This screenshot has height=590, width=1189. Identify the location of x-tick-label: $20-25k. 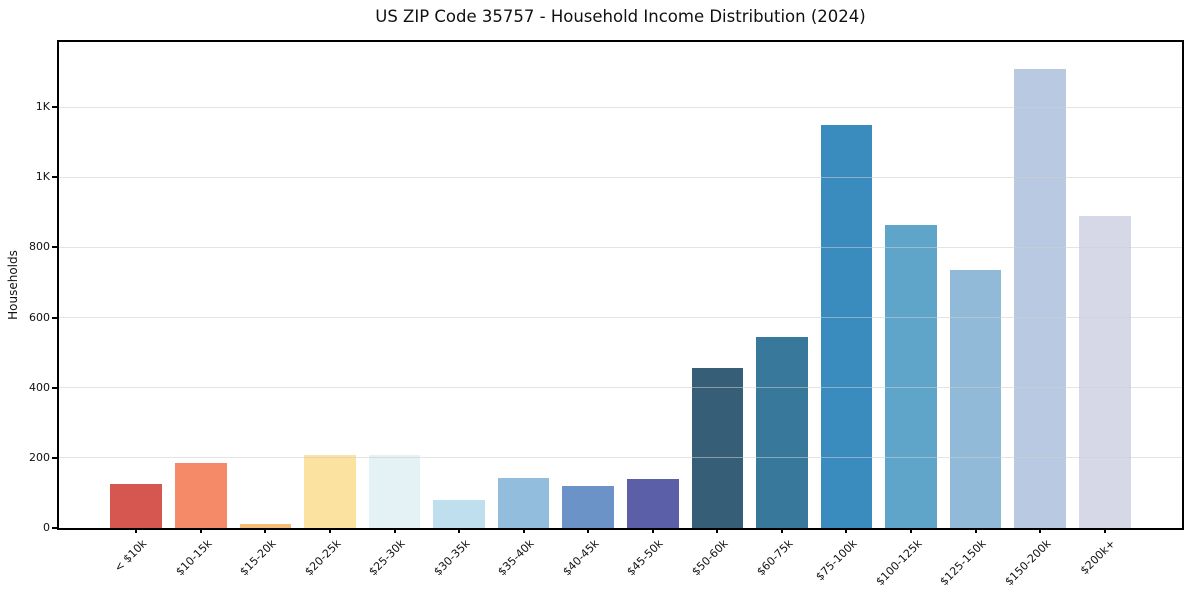
(322, 558).